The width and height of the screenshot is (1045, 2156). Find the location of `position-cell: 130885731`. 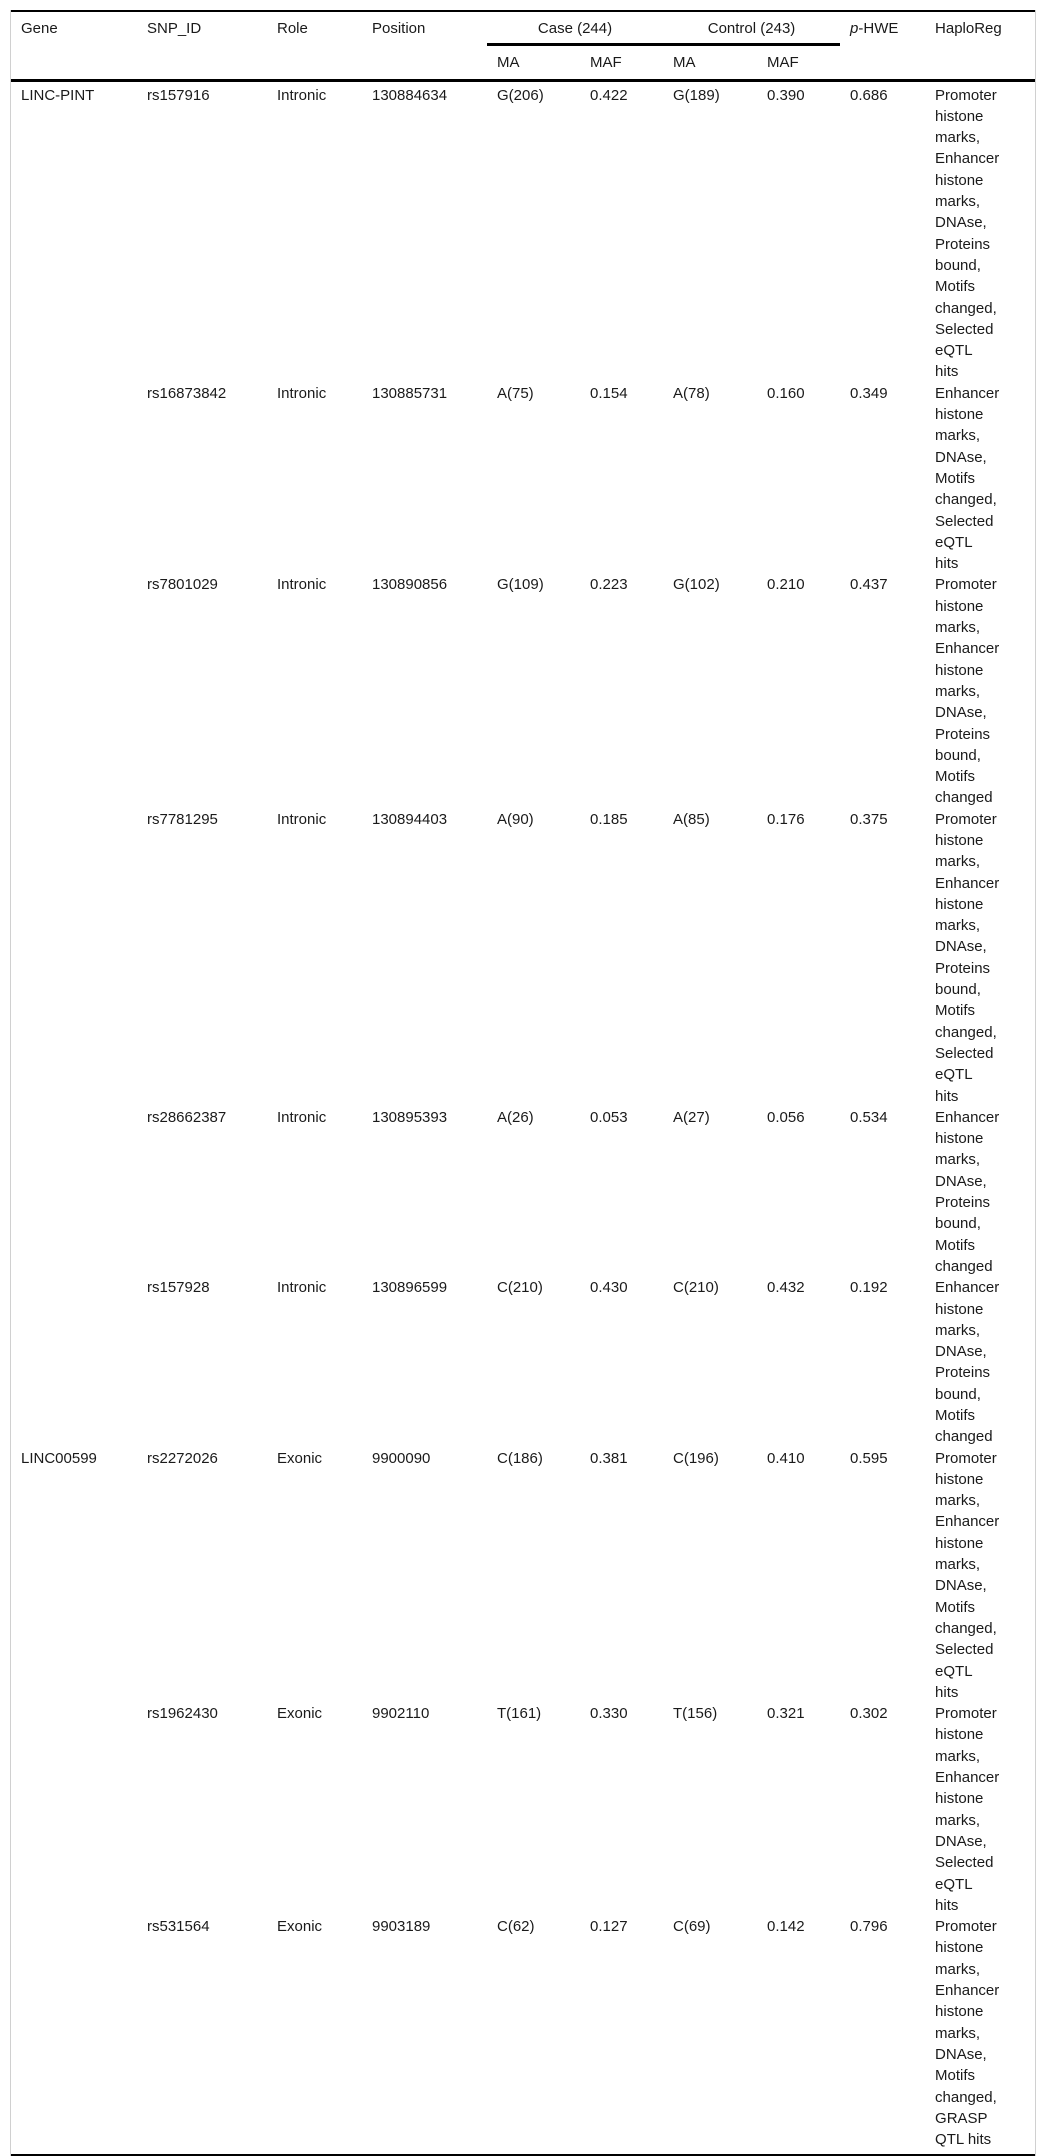

position-cell: 130885731 is located at coordinates (410, 393).